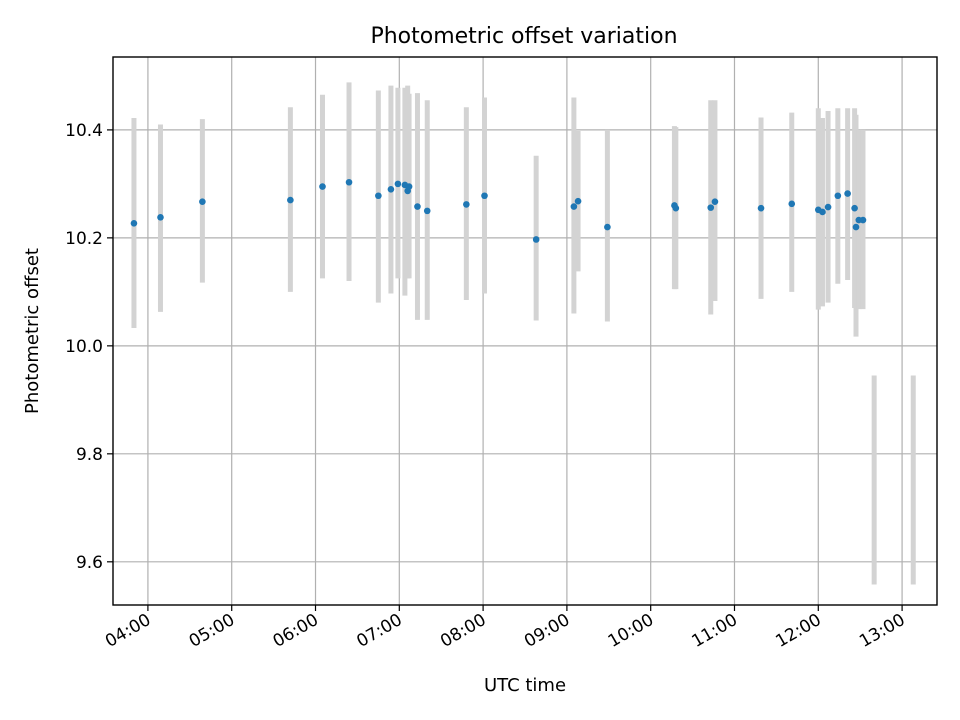 The image size is (960, 720). I want to click on y-axis-label: Photometric offset, so click(32, 331).